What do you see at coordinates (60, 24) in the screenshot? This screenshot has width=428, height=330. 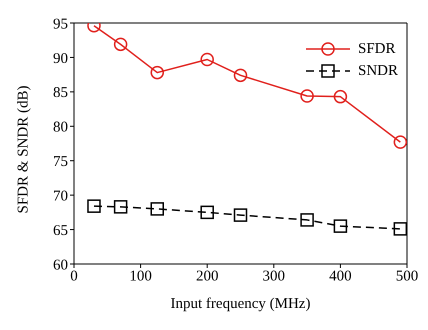 I see `y-tick-label: 95` at bounding box center [60, 24].